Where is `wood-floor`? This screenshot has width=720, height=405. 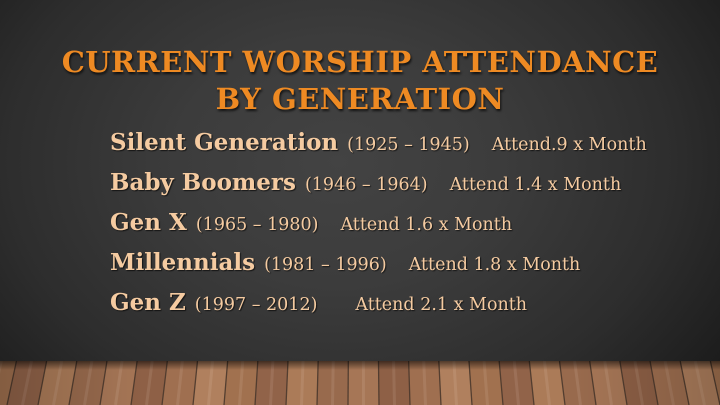
wood-floor is located at coordinates (360, 383).